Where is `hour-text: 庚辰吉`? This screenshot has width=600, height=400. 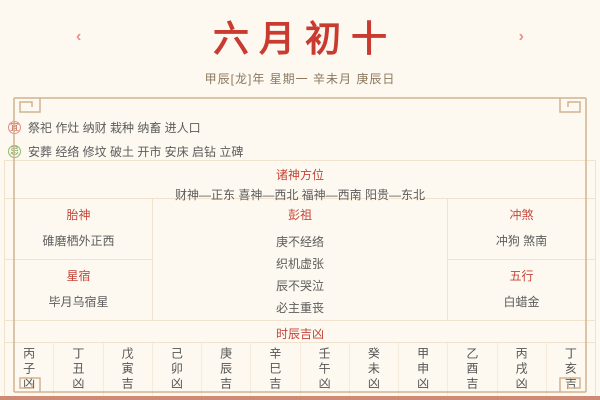
hour-text: 庚辰吉 is located at coordinates (225, 369).